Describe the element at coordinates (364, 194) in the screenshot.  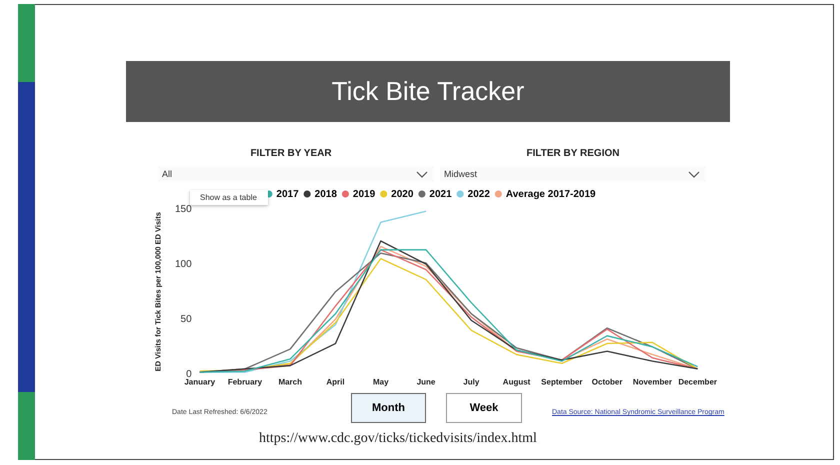
I see `legend-label: 2019` at that location.